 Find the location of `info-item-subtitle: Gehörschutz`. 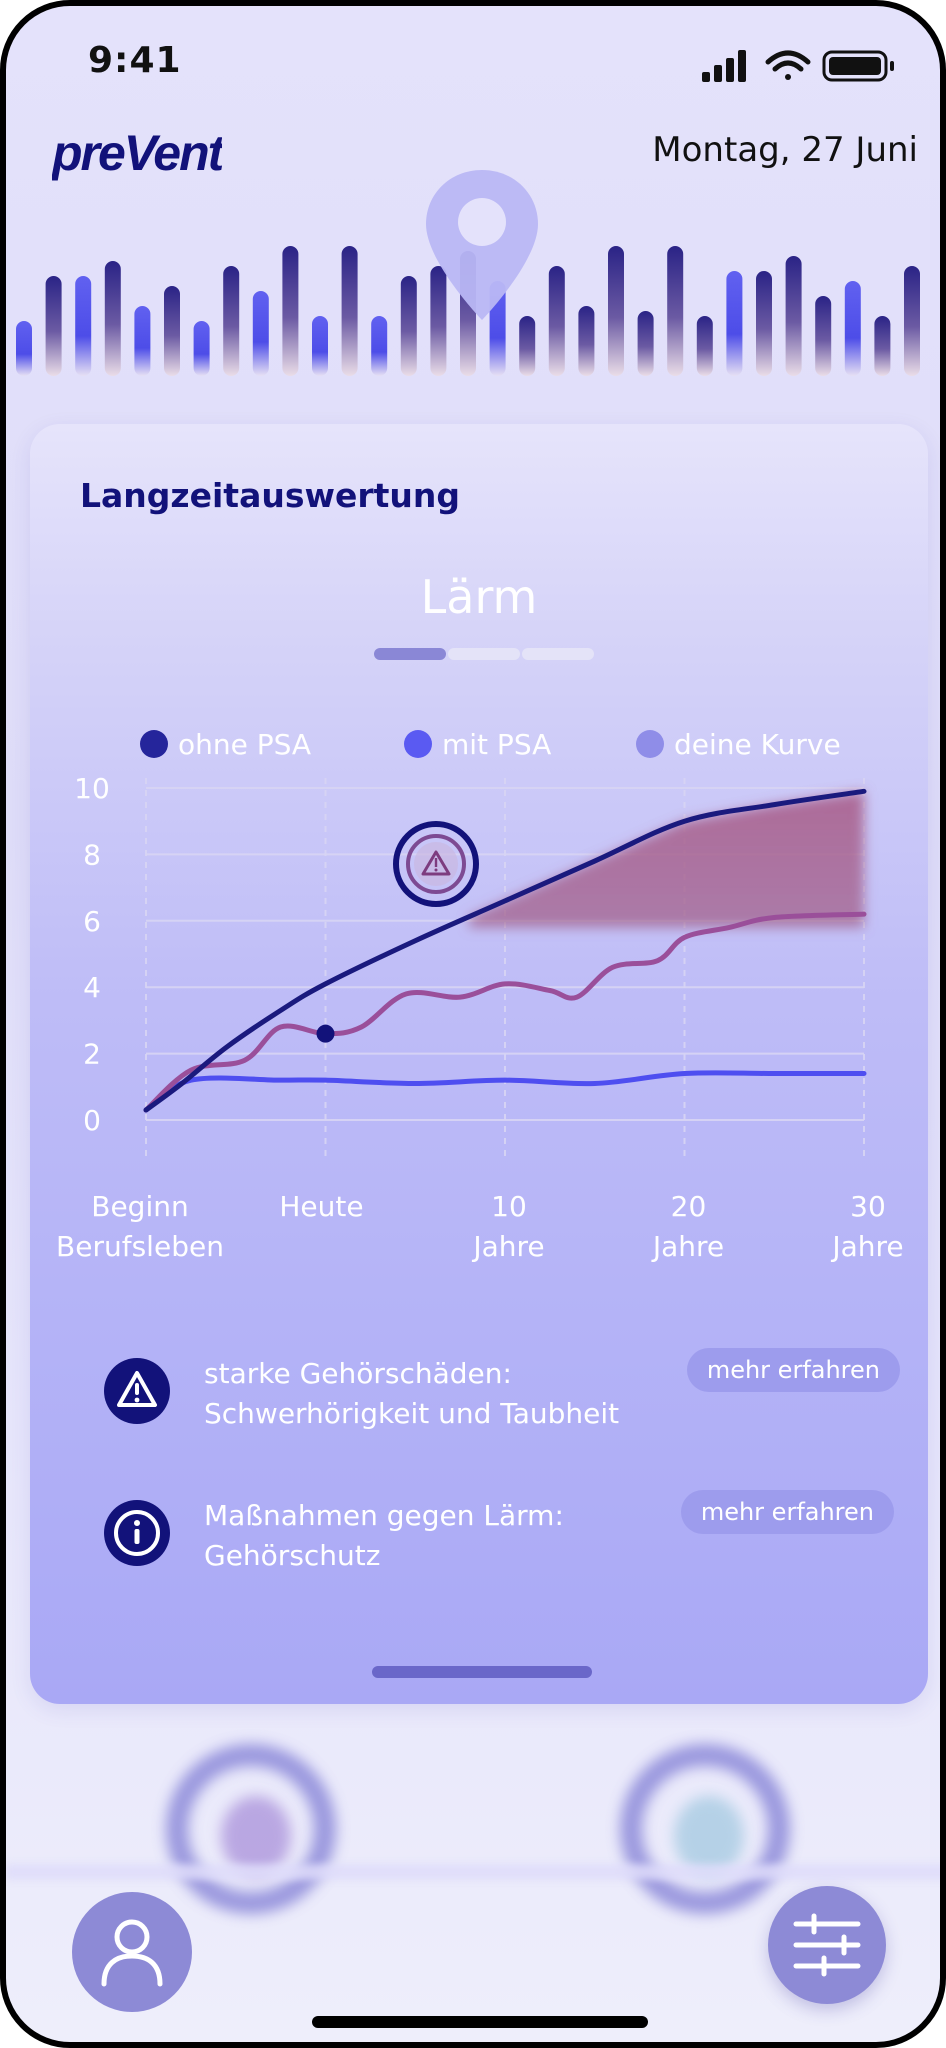

info-item-subtitle: Gehörschutz is located at coordinates (292, 1555).